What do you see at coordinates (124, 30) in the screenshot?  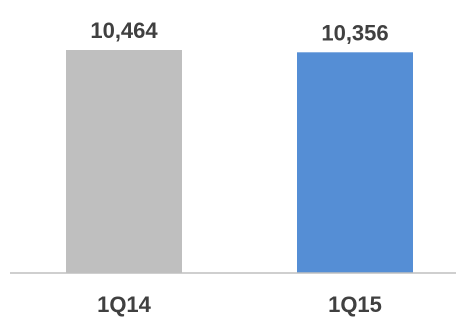 I see `value-label-1q14: 10,464` at bounding box center [124, 30].